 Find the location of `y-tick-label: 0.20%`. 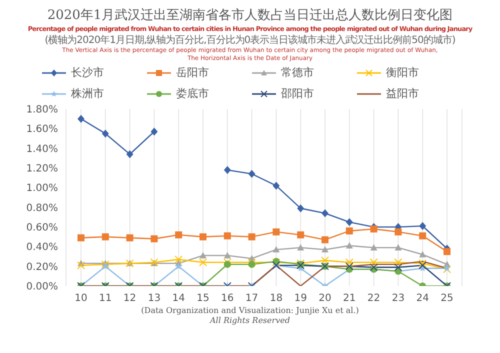

y-tick-label: 0.20% is located at coordinates (42, 267).